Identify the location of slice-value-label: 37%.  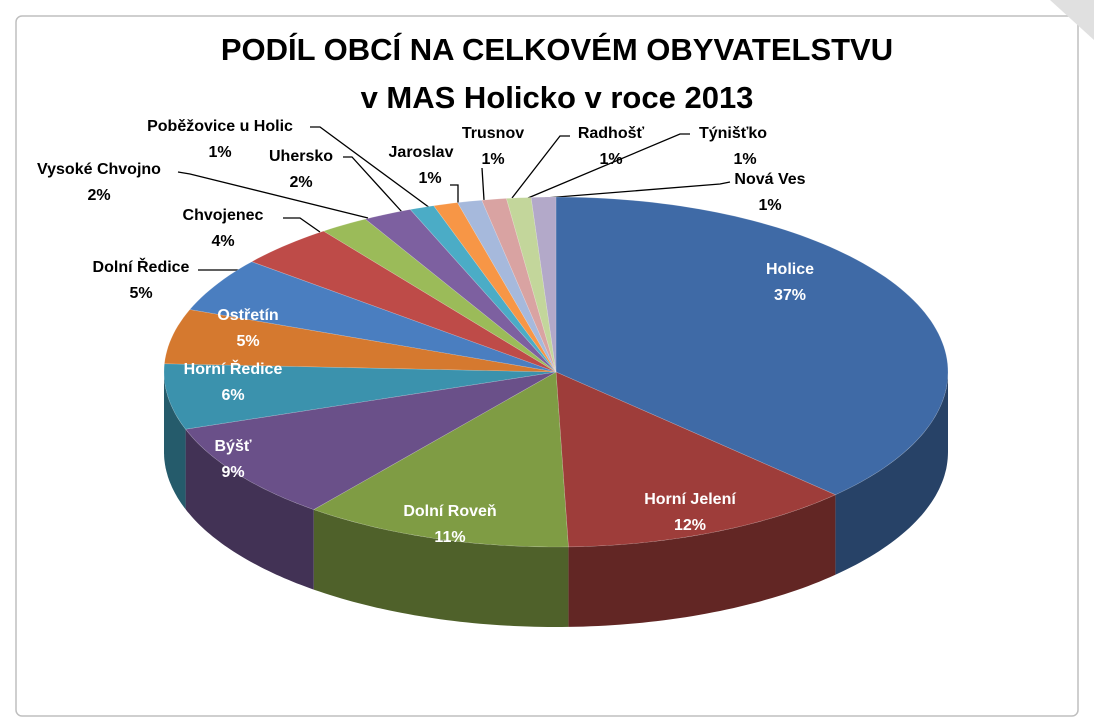
(790, 295).